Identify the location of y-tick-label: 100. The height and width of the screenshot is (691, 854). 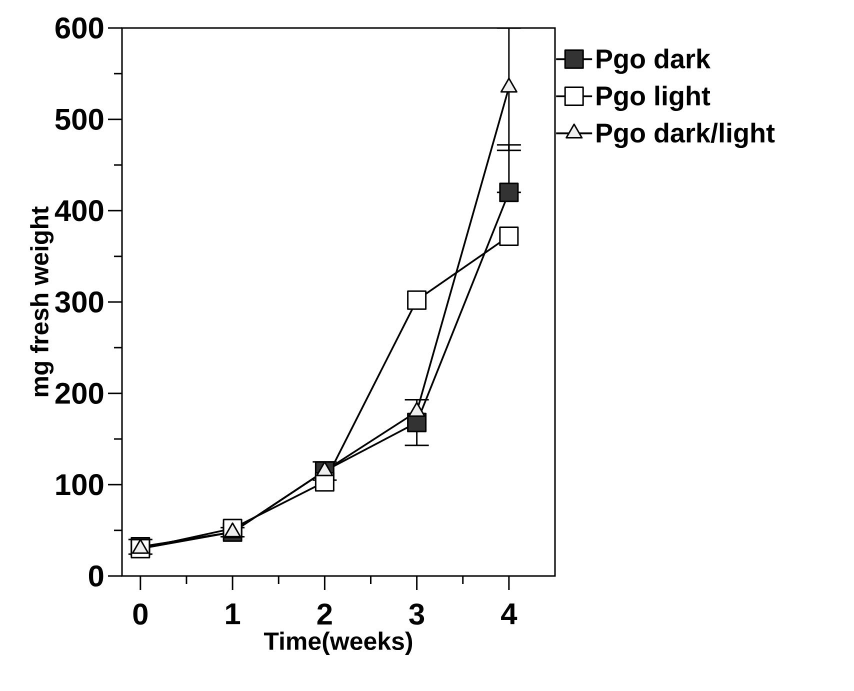
(80, 485).